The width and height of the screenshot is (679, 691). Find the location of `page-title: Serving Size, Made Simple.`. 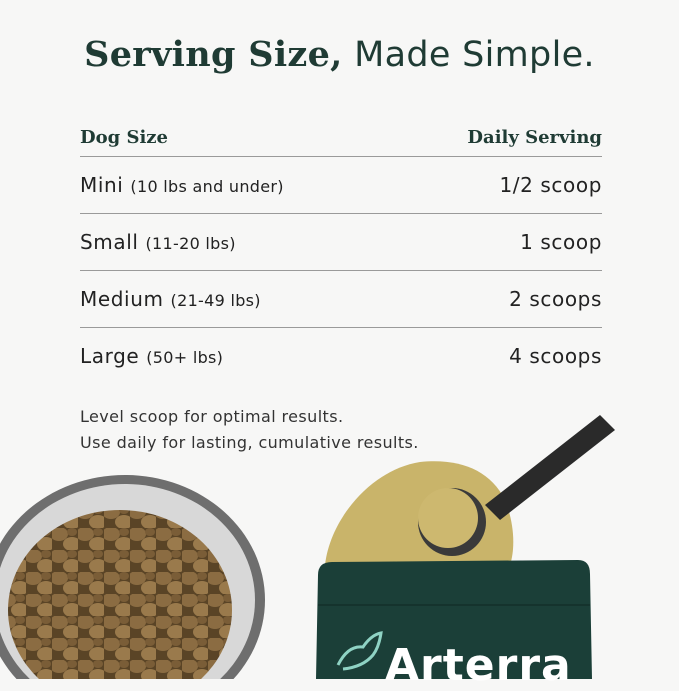

page-title: Serving Size, Made Simple. is located at coordinates (339, 54).